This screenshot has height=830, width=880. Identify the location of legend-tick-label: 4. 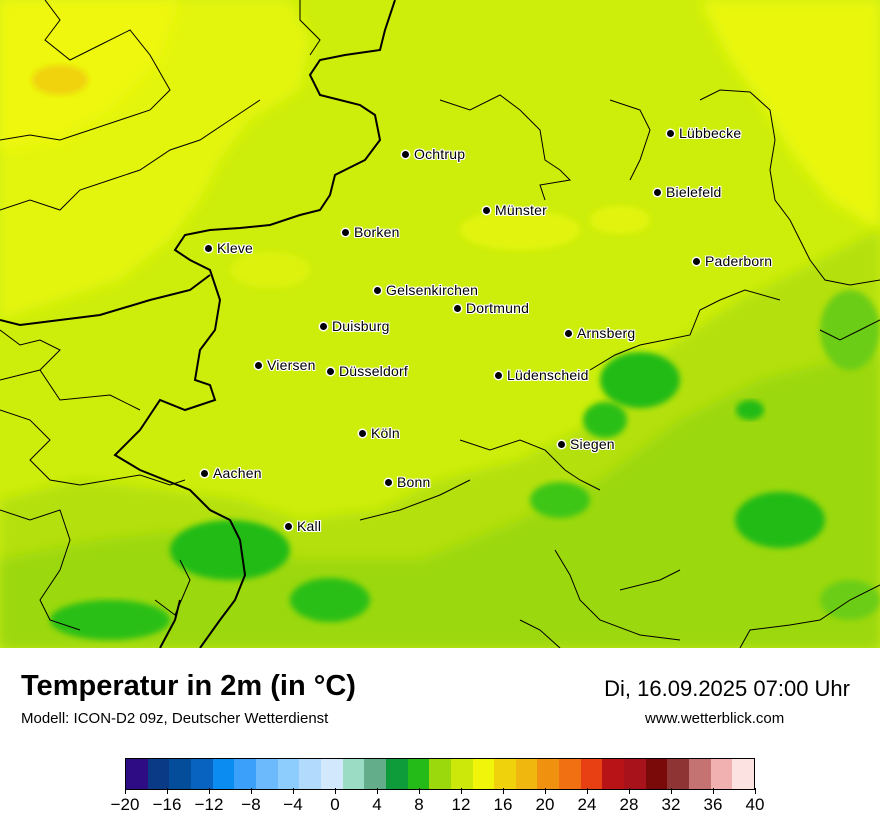
(377, 804).